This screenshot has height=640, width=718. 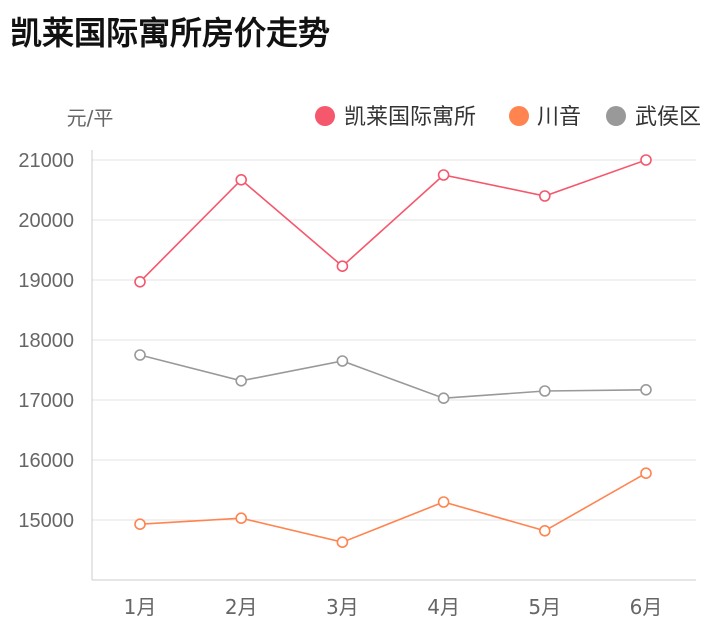 I want to click on y-axis-label: 元/平, so click(x=90, y=118).